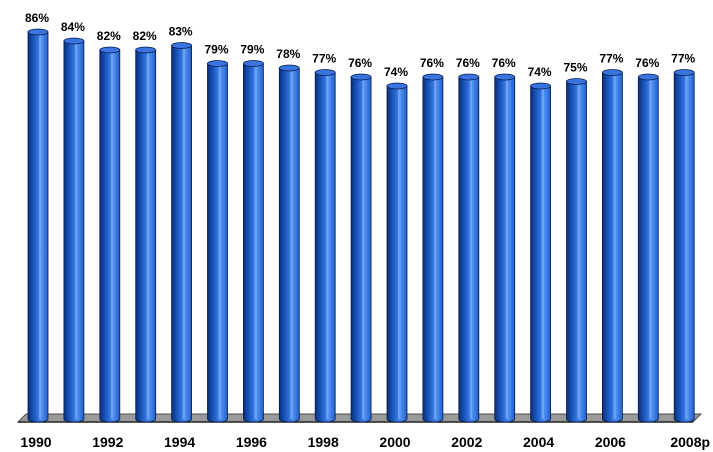  I want to click on x-tick-label: 1996, so click(251, 442).